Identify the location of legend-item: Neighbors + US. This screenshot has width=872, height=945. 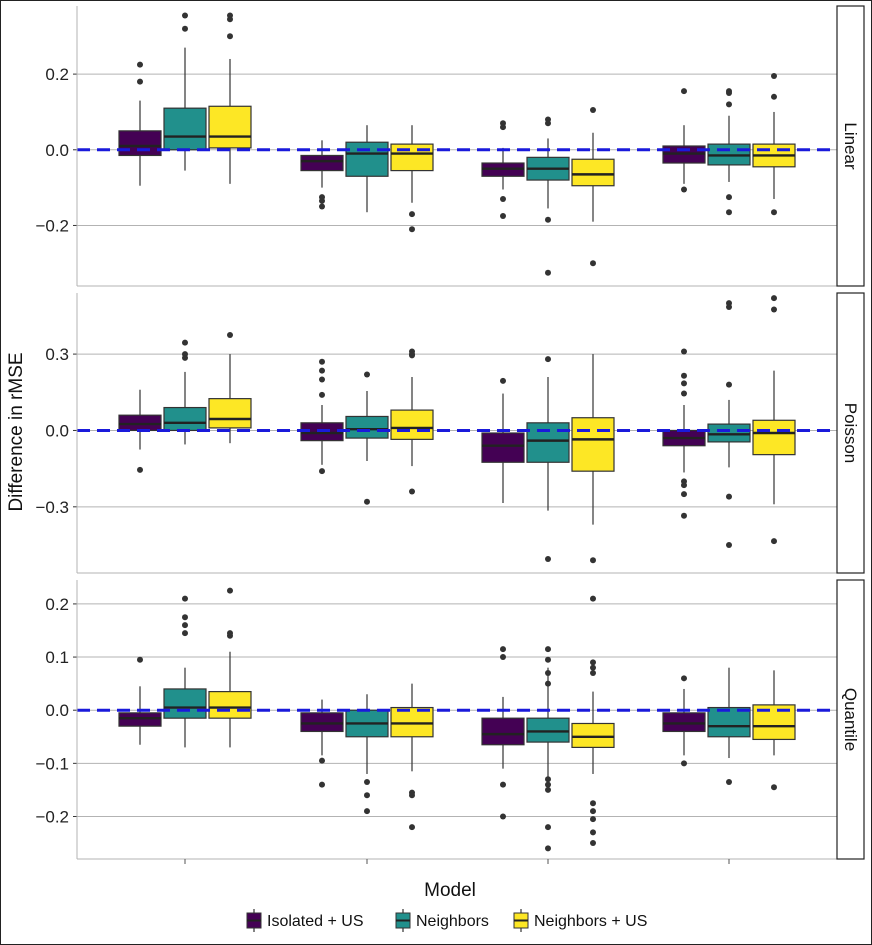
(580, 920).